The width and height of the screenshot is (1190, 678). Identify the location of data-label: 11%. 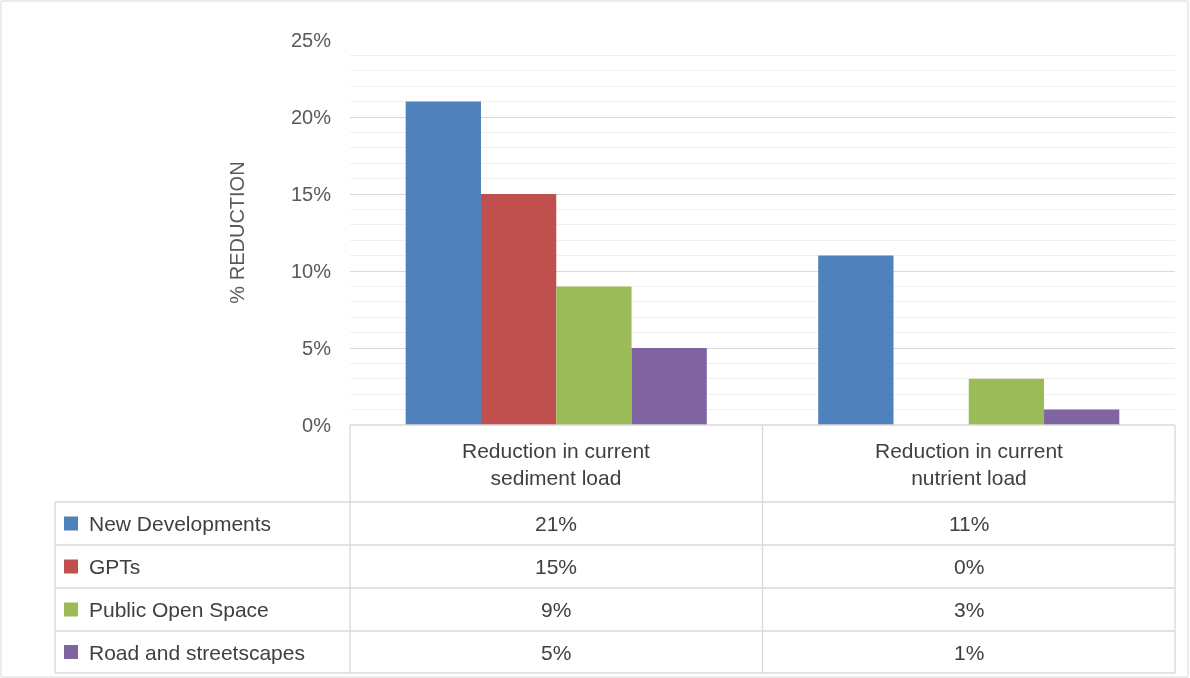
(969, 523).